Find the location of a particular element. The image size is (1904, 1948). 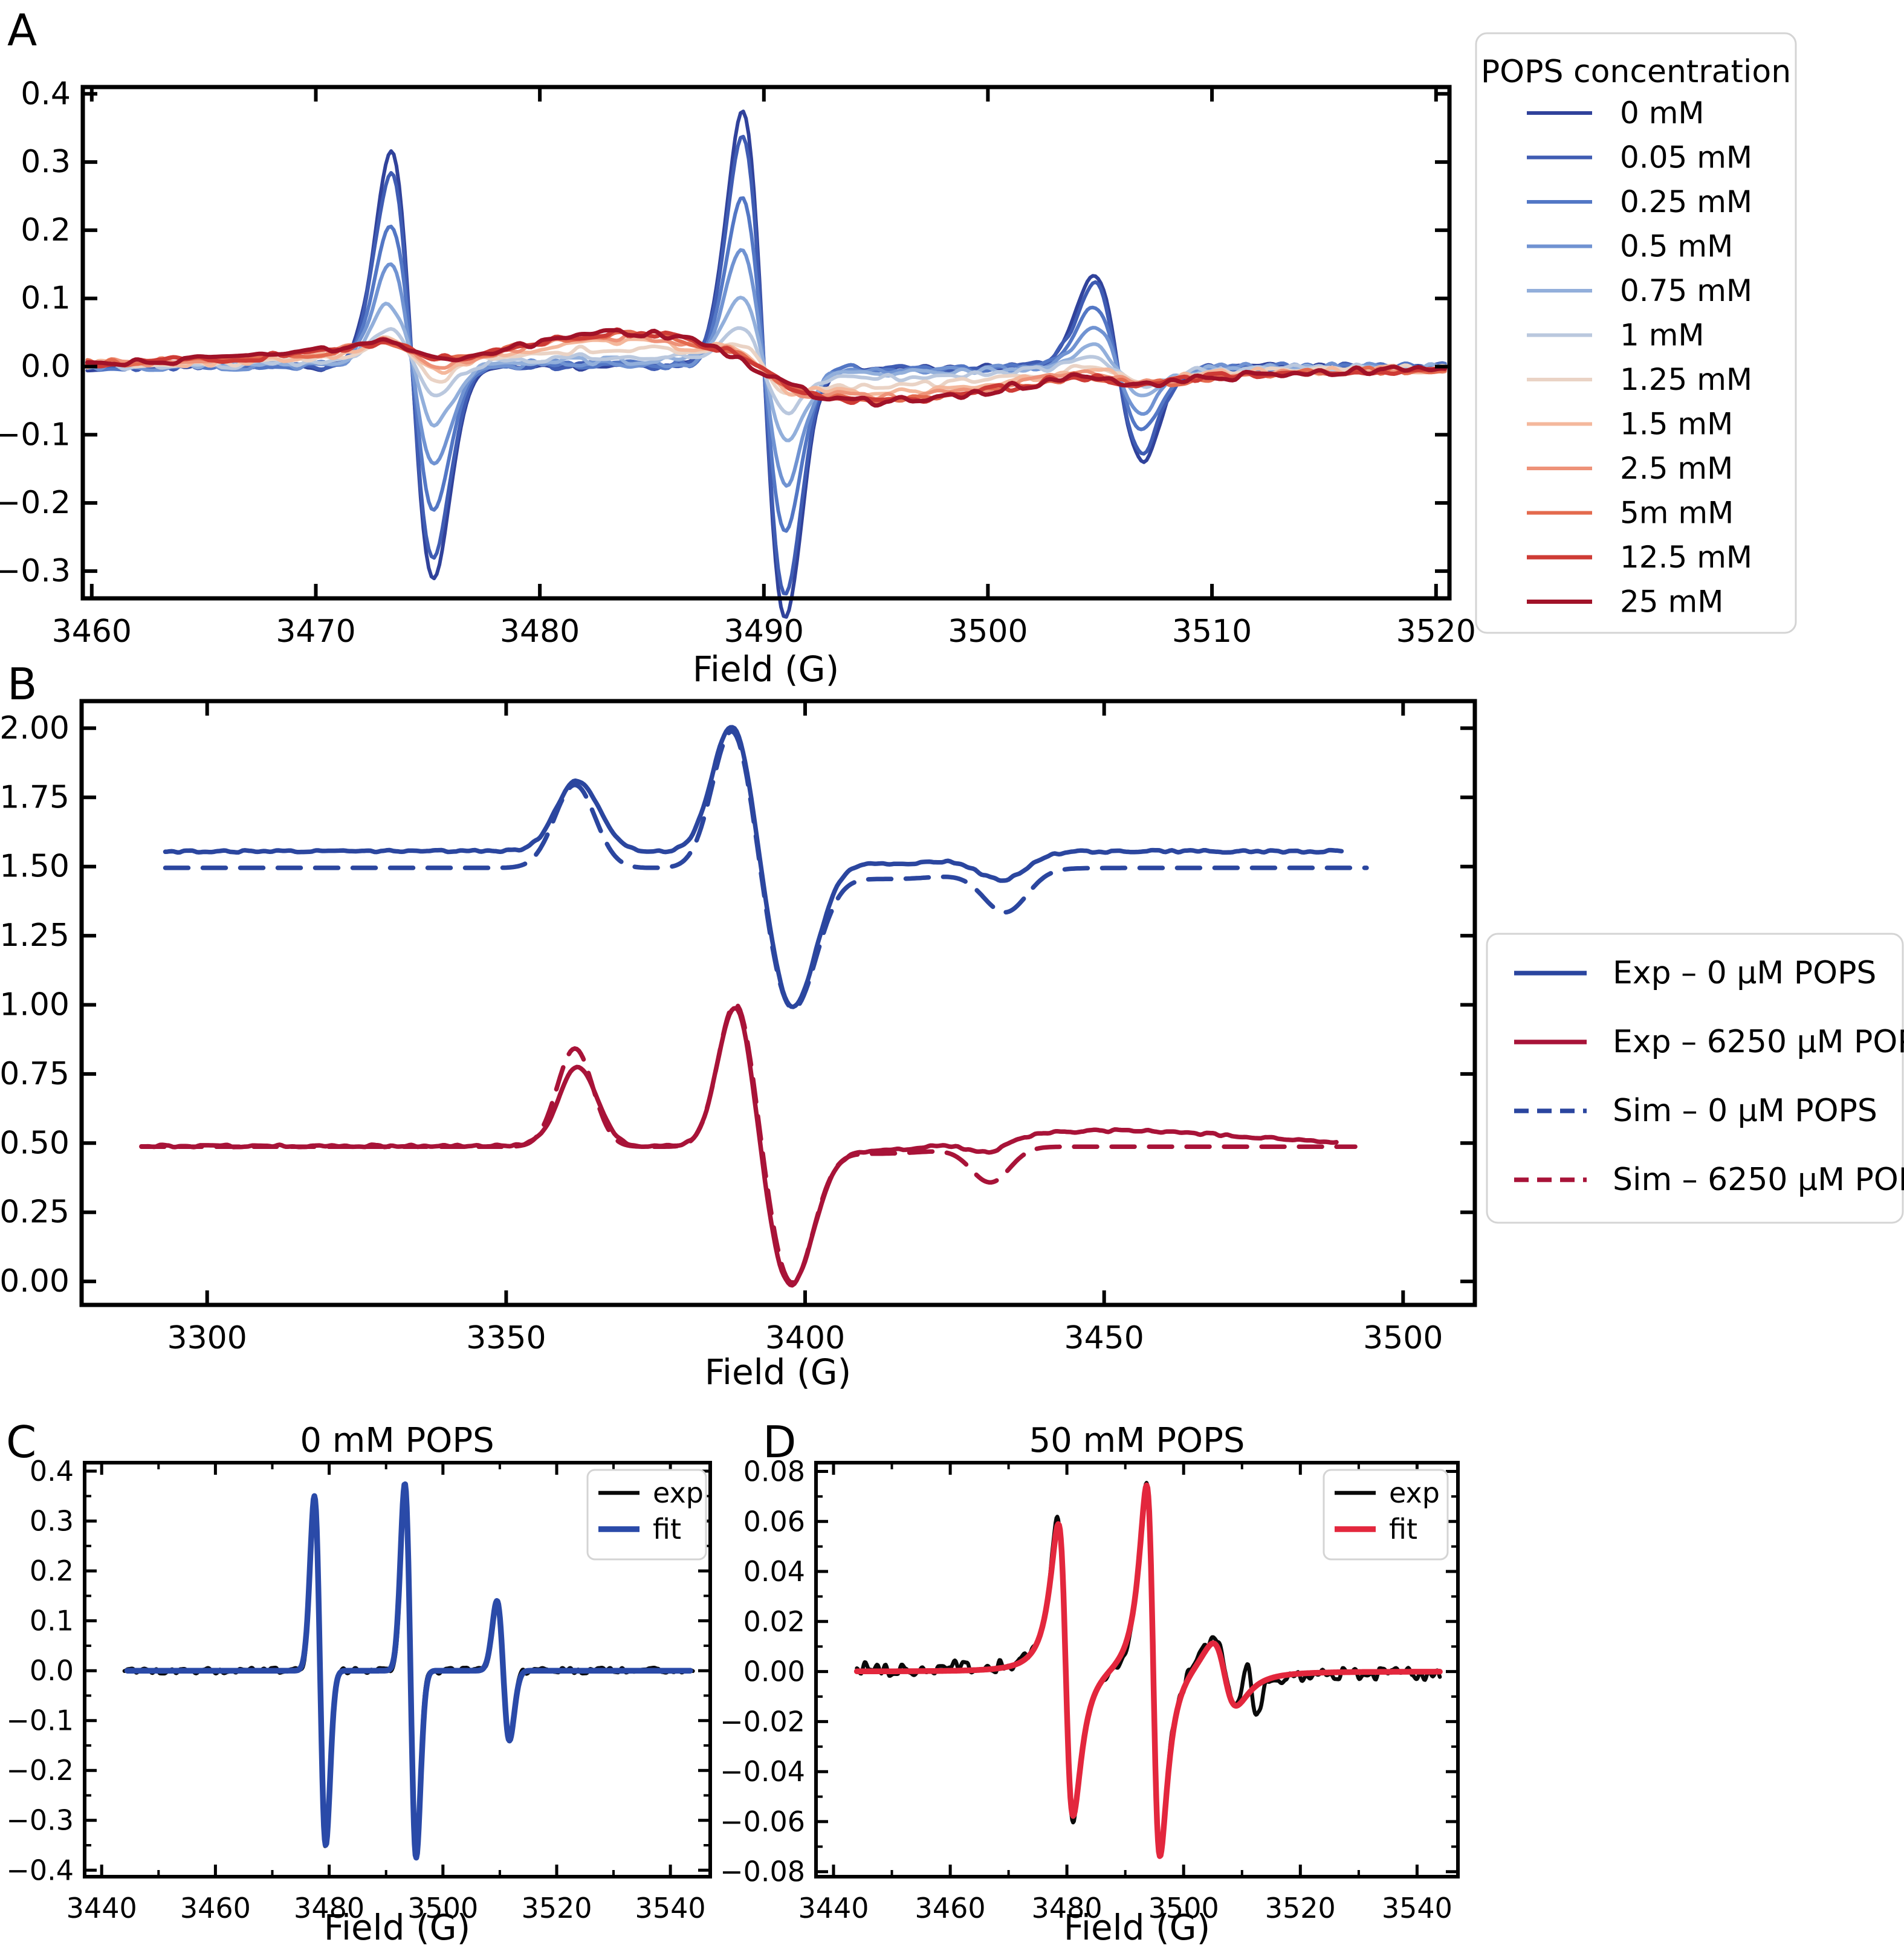

panel-D-series is located at coordinates (1148, 1670).